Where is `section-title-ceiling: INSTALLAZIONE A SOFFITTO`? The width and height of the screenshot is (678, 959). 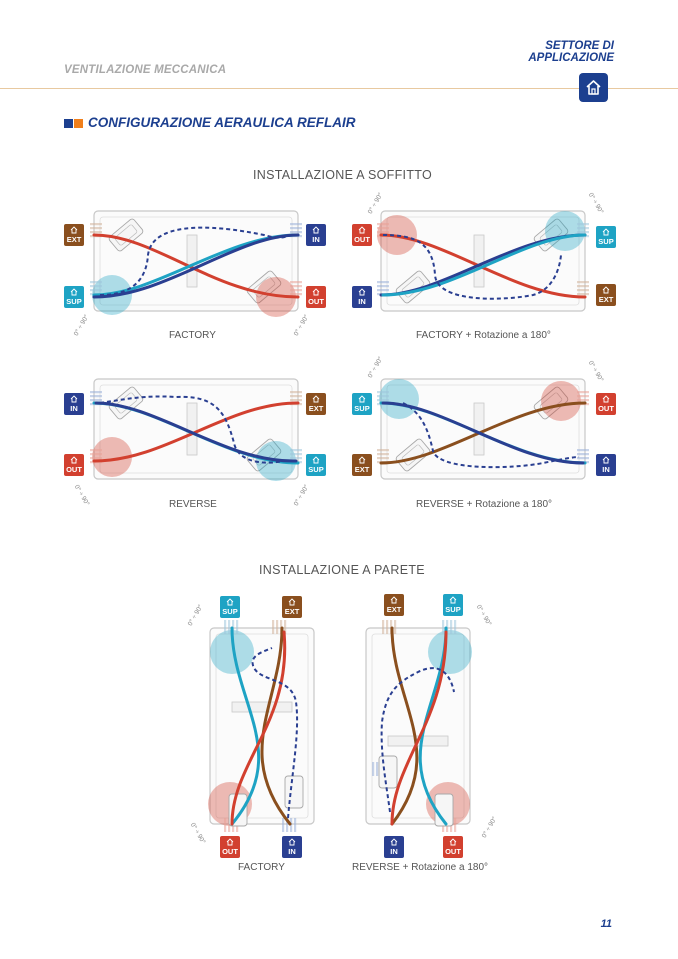 section-title-ceiling: INSTALLAZIONE A SOFFITTO is located at coordinates (342, 175).